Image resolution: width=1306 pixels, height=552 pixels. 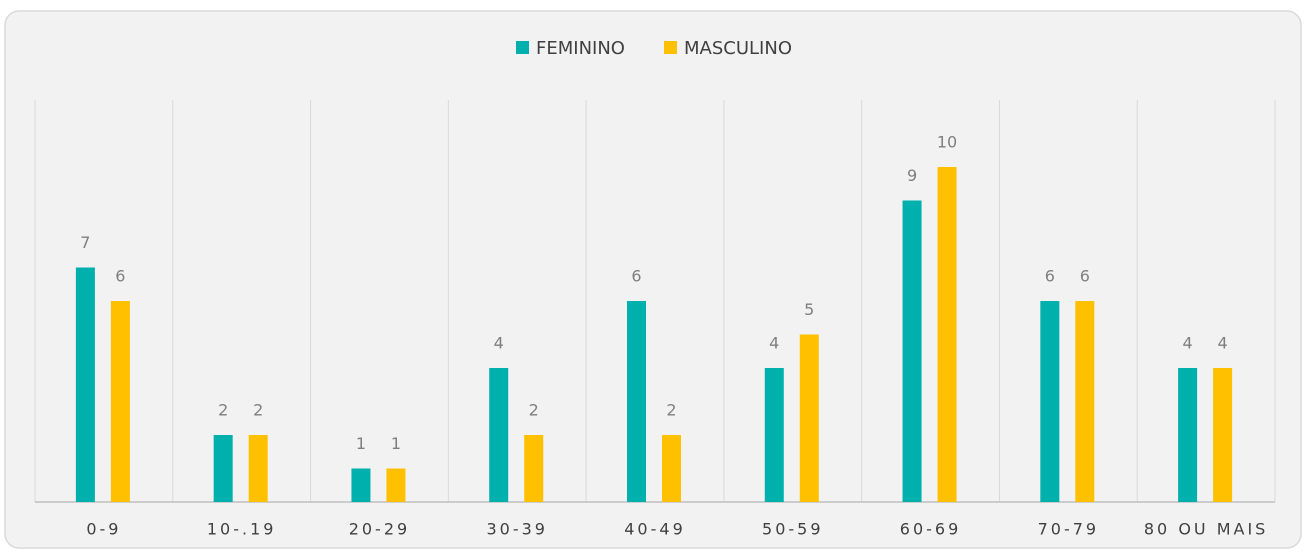 I want to click on legend-label: MASCULINO, so click(x=738, y=48).